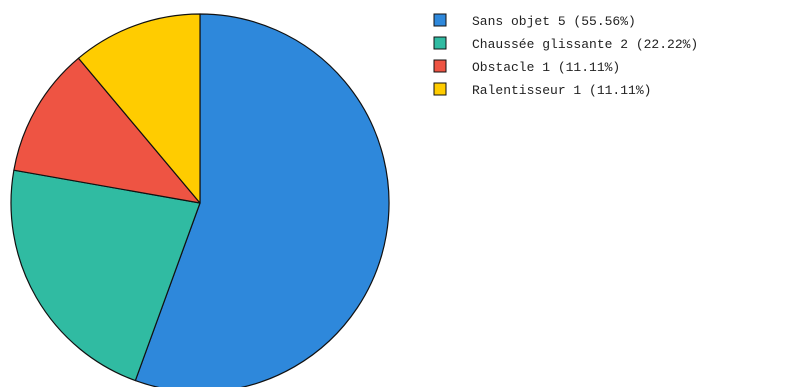 The image size is (796, 387). Describe the element at coordinates (561, 90) in the screenshot. I see `legend-label-4: Ralentisseur 1 (11.11%)` at that location.